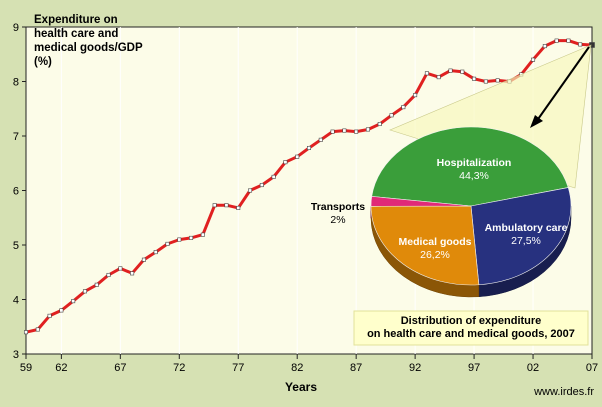  What do you see at coordinates (43, 62) in the screenshot?
I see `chart-title-line: (%)` at bounding box center [43, 62].